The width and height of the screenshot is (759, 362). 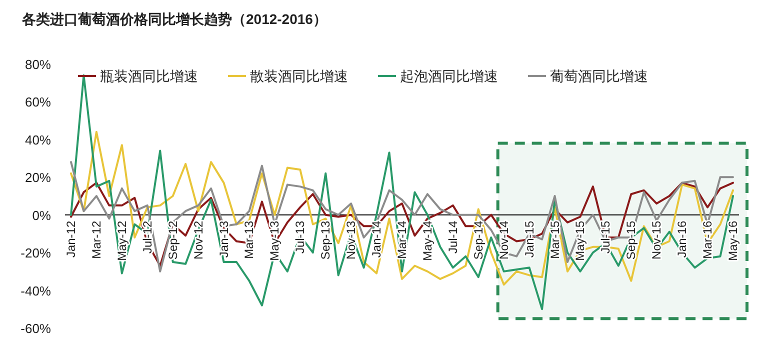 What do you see at coordinates (36, 253) in the screenshot?
I see `y-tick-label: -20%` at bounding box center [36, 253].